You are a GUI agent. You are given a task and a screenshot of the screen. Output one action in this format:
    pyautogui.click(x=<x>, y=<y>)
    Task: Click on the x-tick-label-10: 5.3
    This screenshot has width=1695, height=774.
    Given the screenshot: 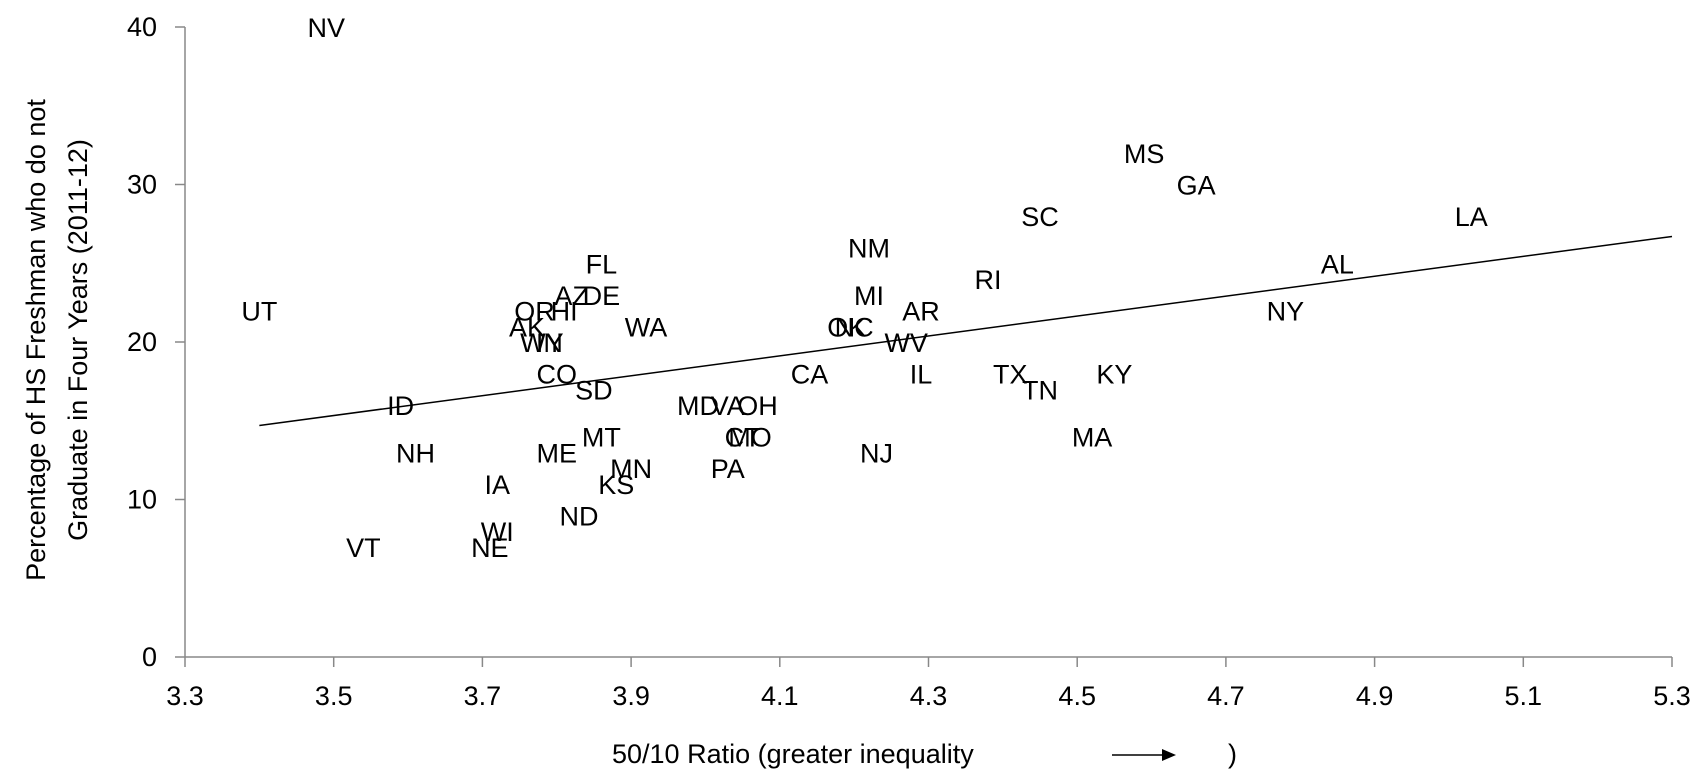 What is the action you would take?
    pyautogui.click(x=1672, y=696)
    